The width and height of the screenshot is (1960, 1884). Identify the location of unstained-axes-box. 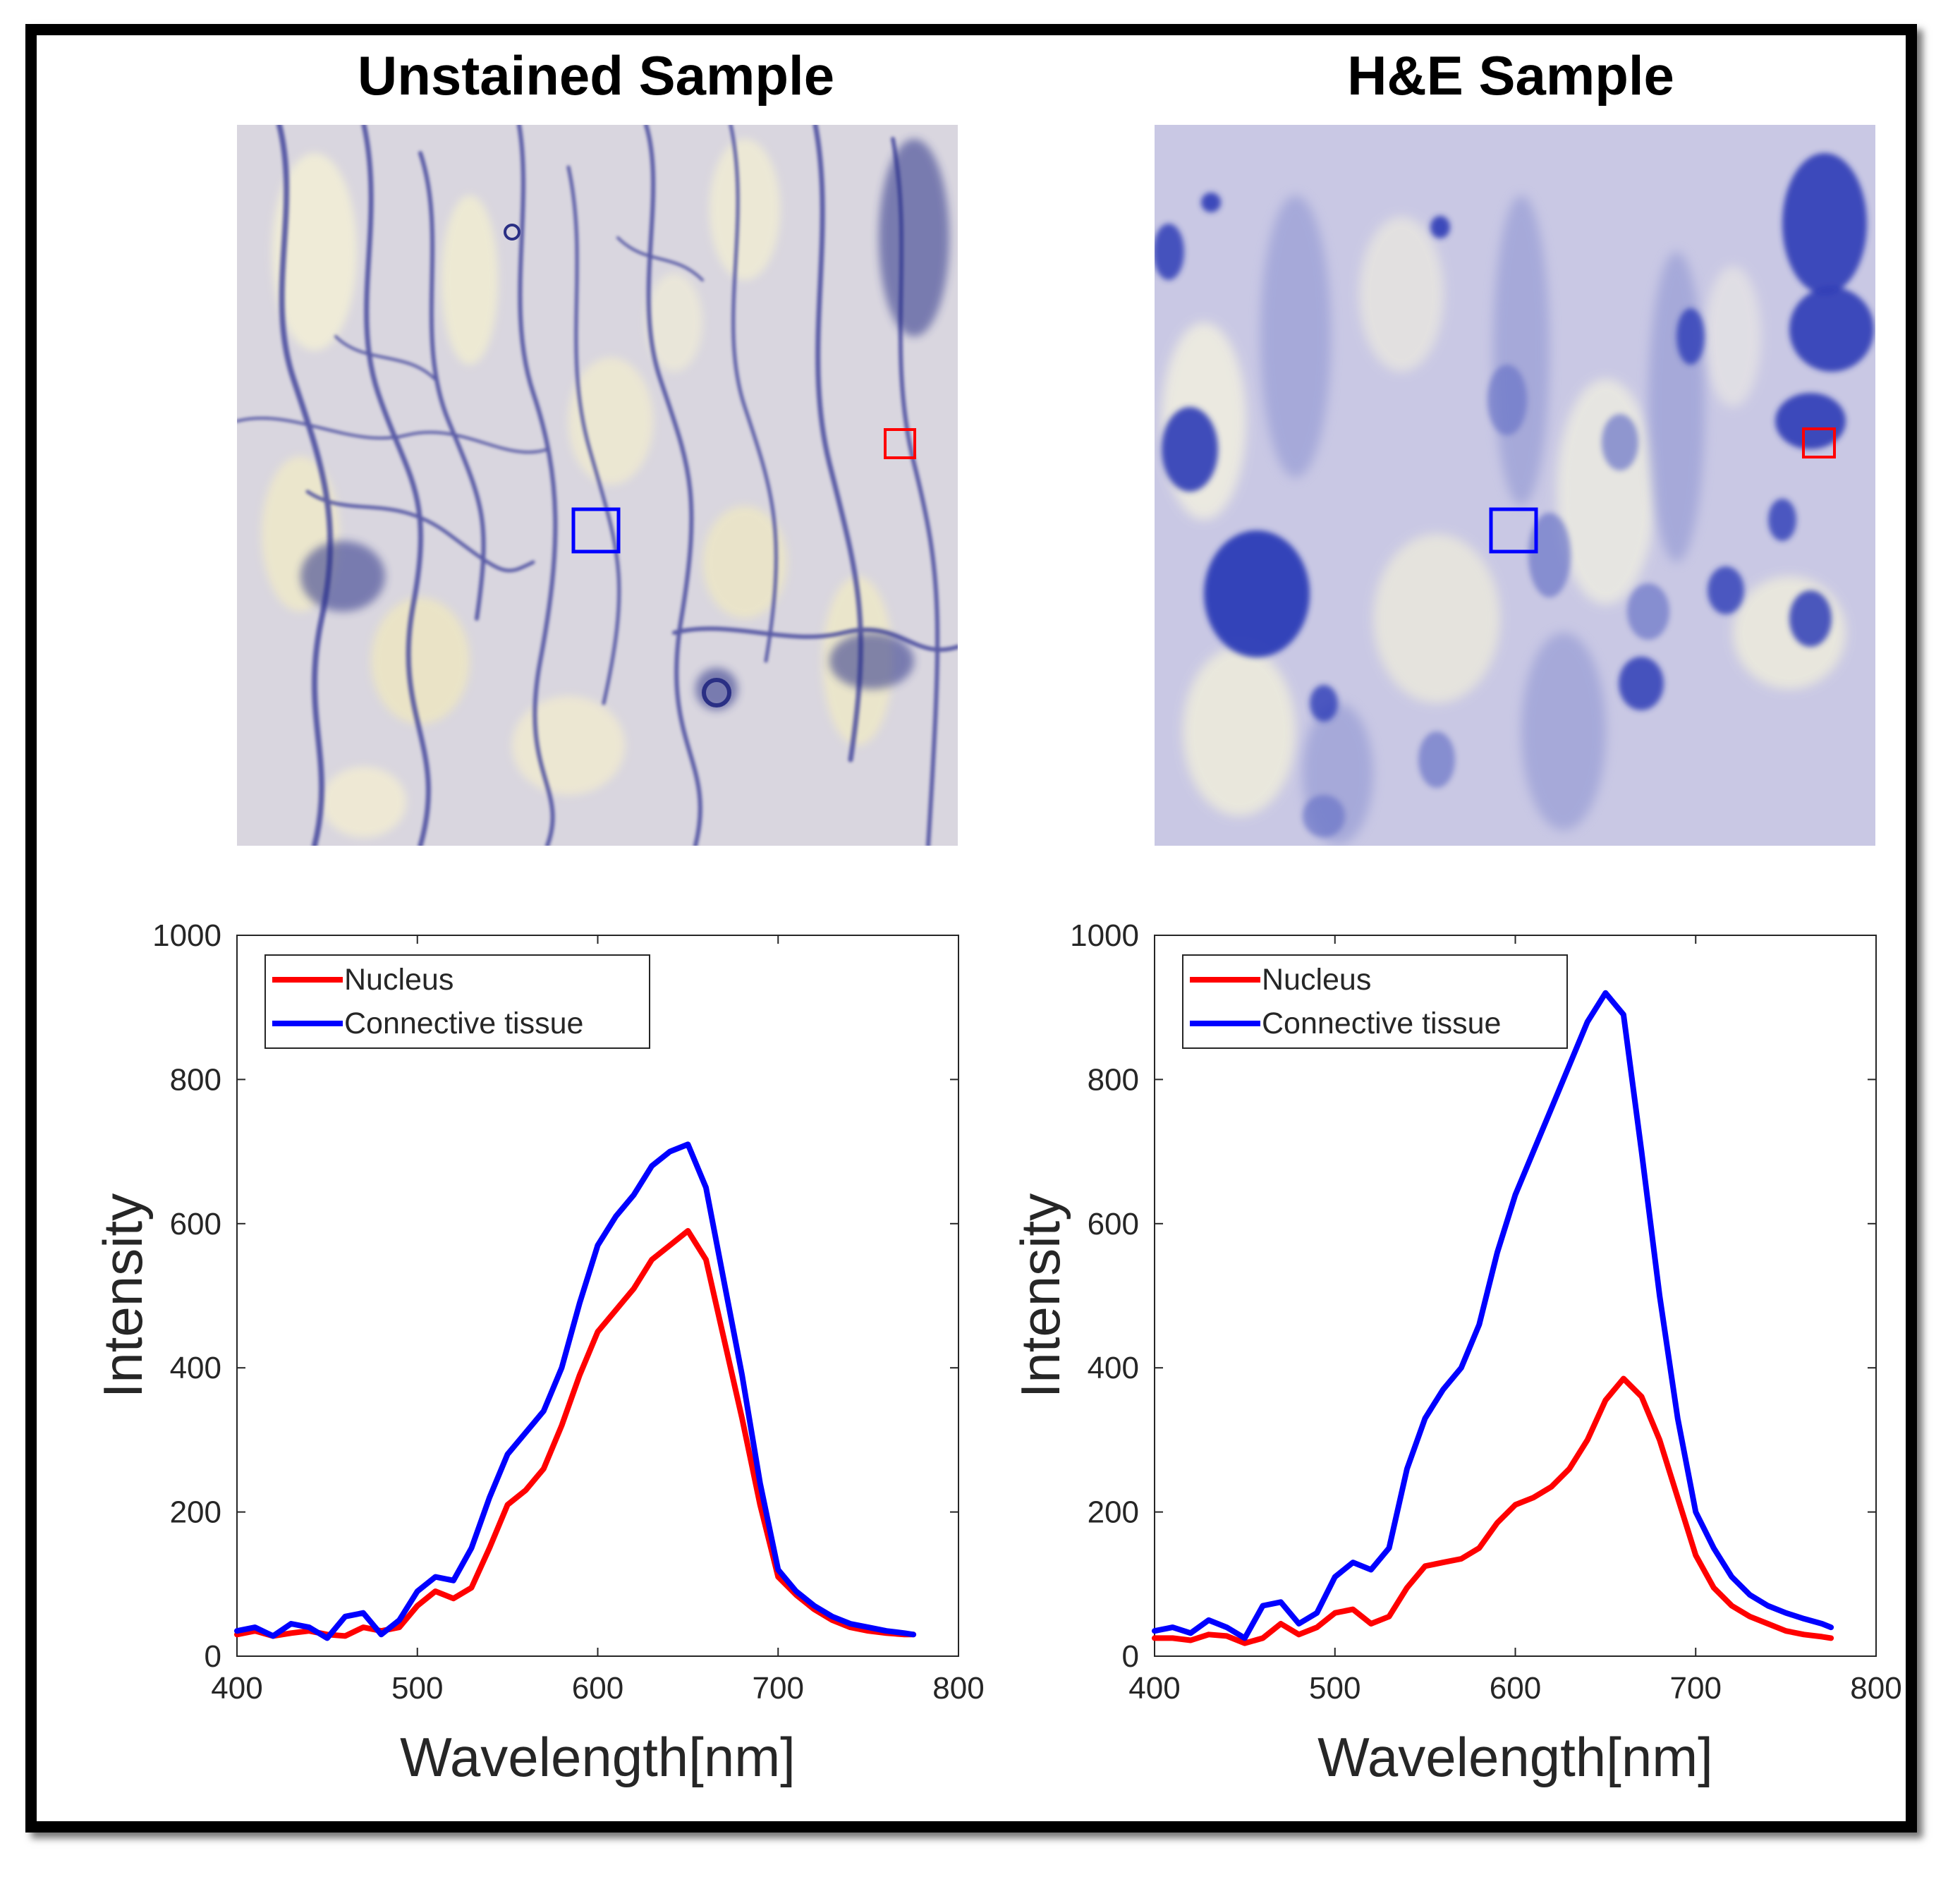
(597, 1296).